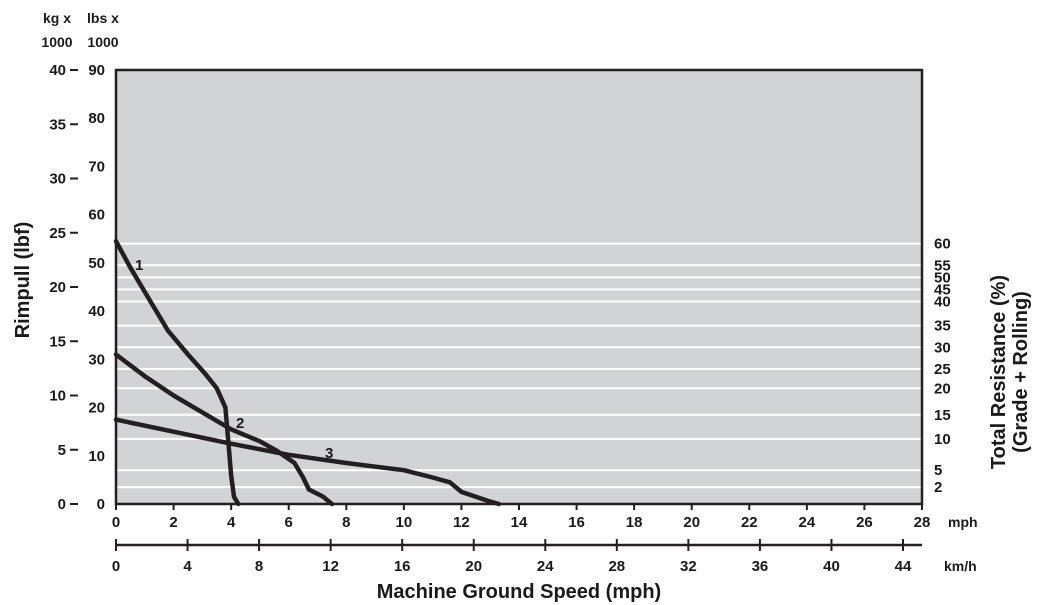  I want to click on x-axis-title: Machine Ground Speed (mph), so click(519, 592).